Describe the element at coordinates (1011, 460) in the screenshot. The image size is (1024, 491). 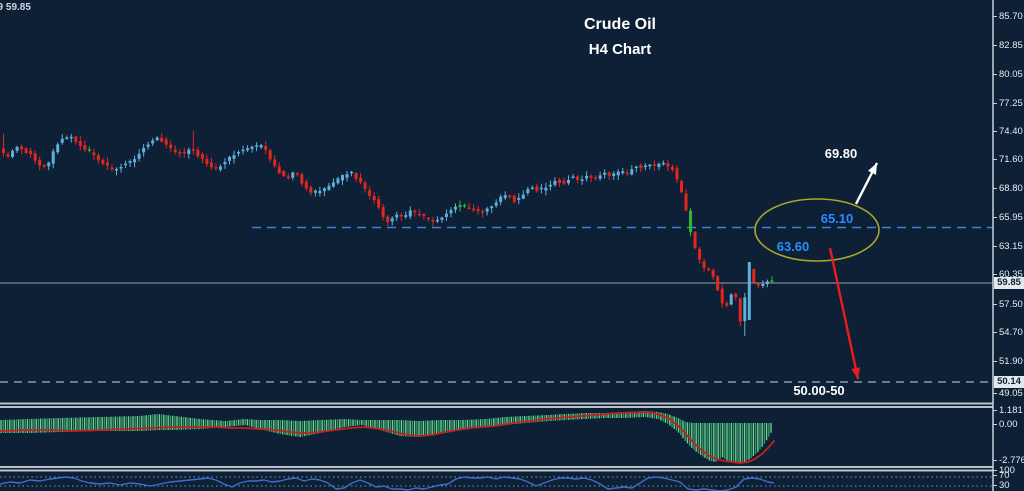
I see `axis-label: -2.776` at that location.